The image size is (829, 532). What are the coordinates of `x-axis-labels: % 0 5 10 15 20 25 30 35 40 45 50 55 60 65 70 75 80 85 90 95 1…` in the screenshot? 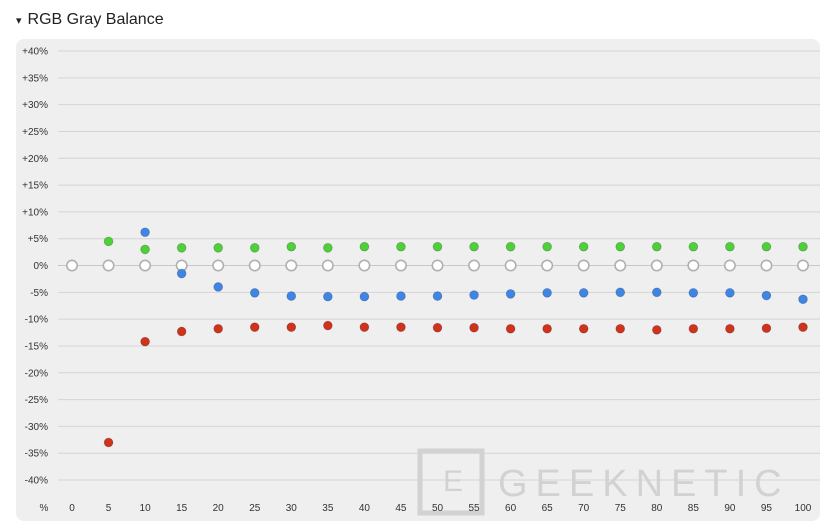 It's located at (426, 508).